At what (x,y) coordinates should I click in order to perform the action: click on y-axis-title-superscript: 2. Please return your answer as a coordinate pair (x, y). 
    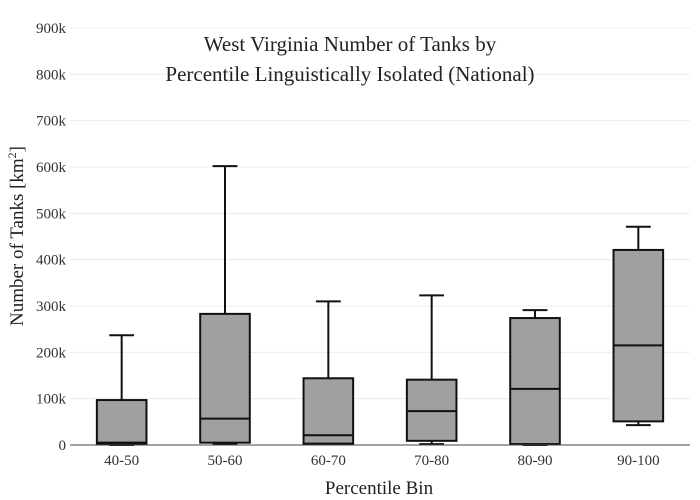
    Looking at the image, I should click on (12, 155).